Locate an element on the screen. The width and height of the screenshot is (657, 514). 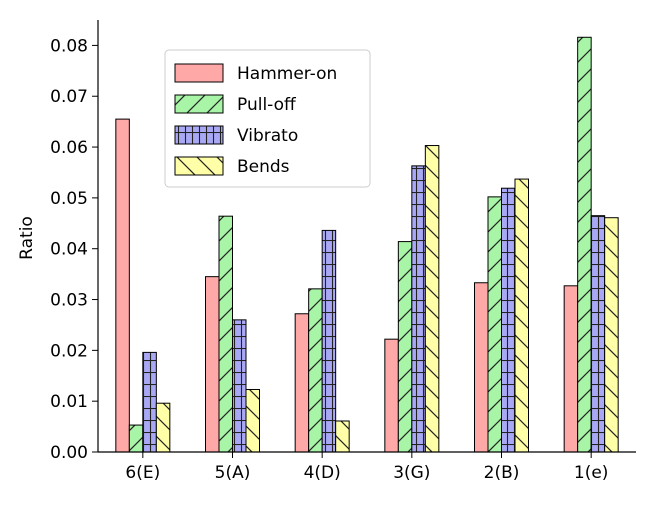
legend-label: Pull-off is located at coordinates (267, 105).